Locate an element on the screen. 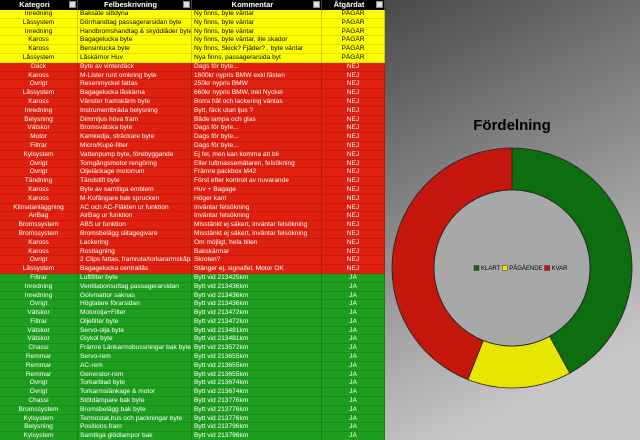  header-row: Kategori Felbeskrivning Kommentar Åtgärdat is located at coordinates (192, 5).